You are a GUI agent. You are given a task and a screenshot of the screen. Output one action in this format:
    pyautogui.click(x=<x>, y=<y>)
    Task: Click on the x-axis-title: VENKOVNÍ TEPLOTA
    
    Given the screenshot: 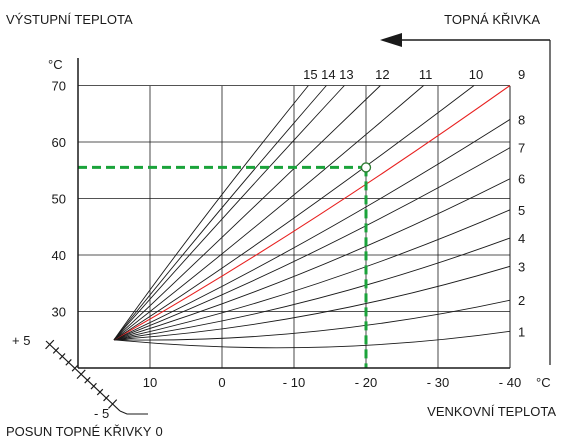 What is the action you would take?
    pyautogui.click(x=491, y=411)
    